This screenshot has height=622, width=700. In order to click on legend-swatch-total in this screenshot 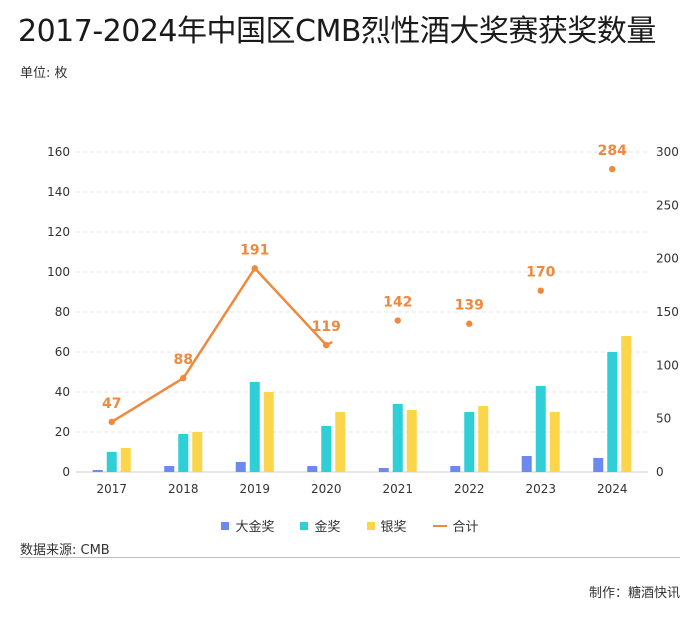, I will do `click(439, 525)`.